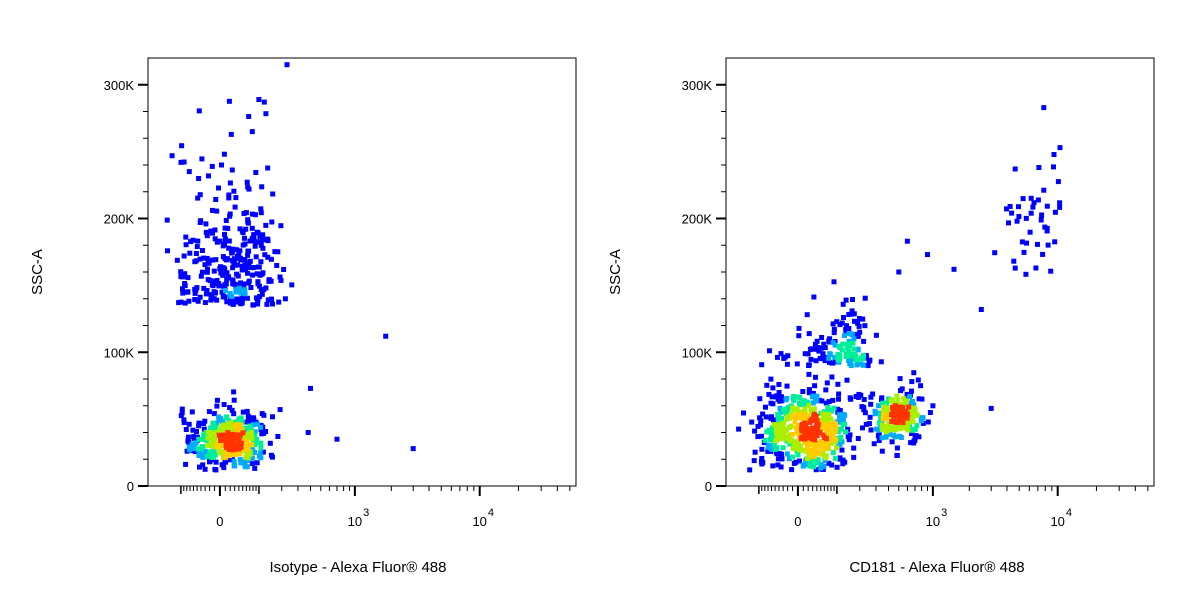 The width and height of the screenshot is (1200, 600). What do you see at coordinates (697, 85) in the screenshot?
I see `y-tick-label: 300K` at bounding box center [697, 85].